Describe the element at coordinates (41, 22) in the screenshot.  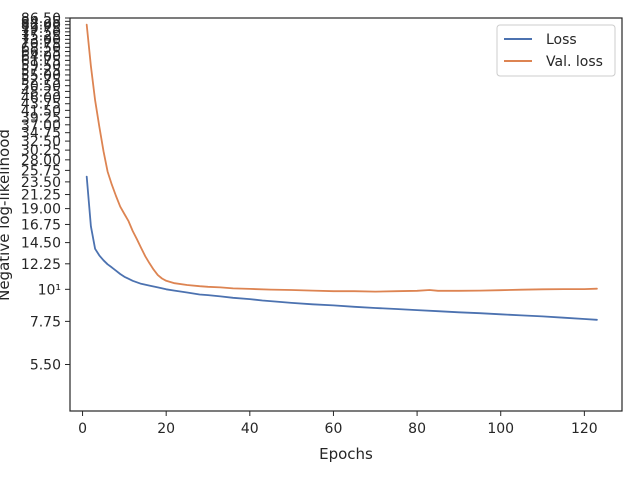
I see `y-tick-label: 84.25` at that location.